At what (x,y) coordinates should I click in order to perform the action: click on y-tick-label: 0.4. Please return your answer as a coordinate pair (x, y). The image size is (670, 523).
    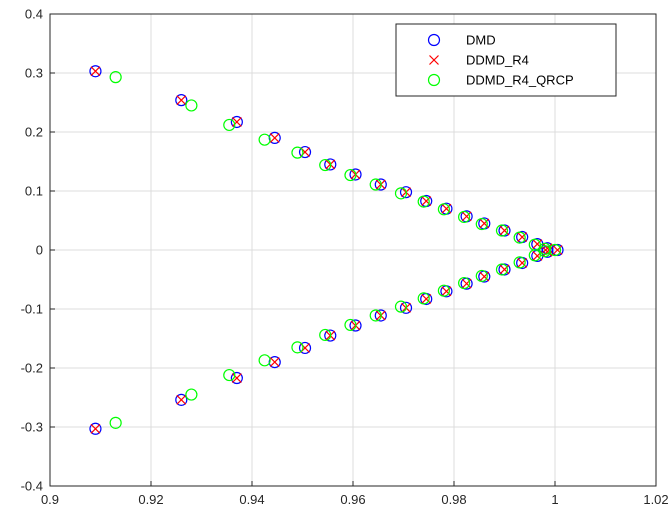
    Looking at the image, I should click on (34, 14).